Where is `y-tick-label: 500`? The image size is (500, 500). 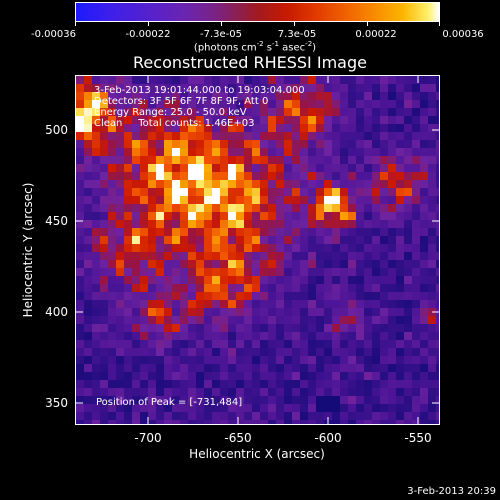 y-tick-label: 500 is located at coordinates (56, 130).